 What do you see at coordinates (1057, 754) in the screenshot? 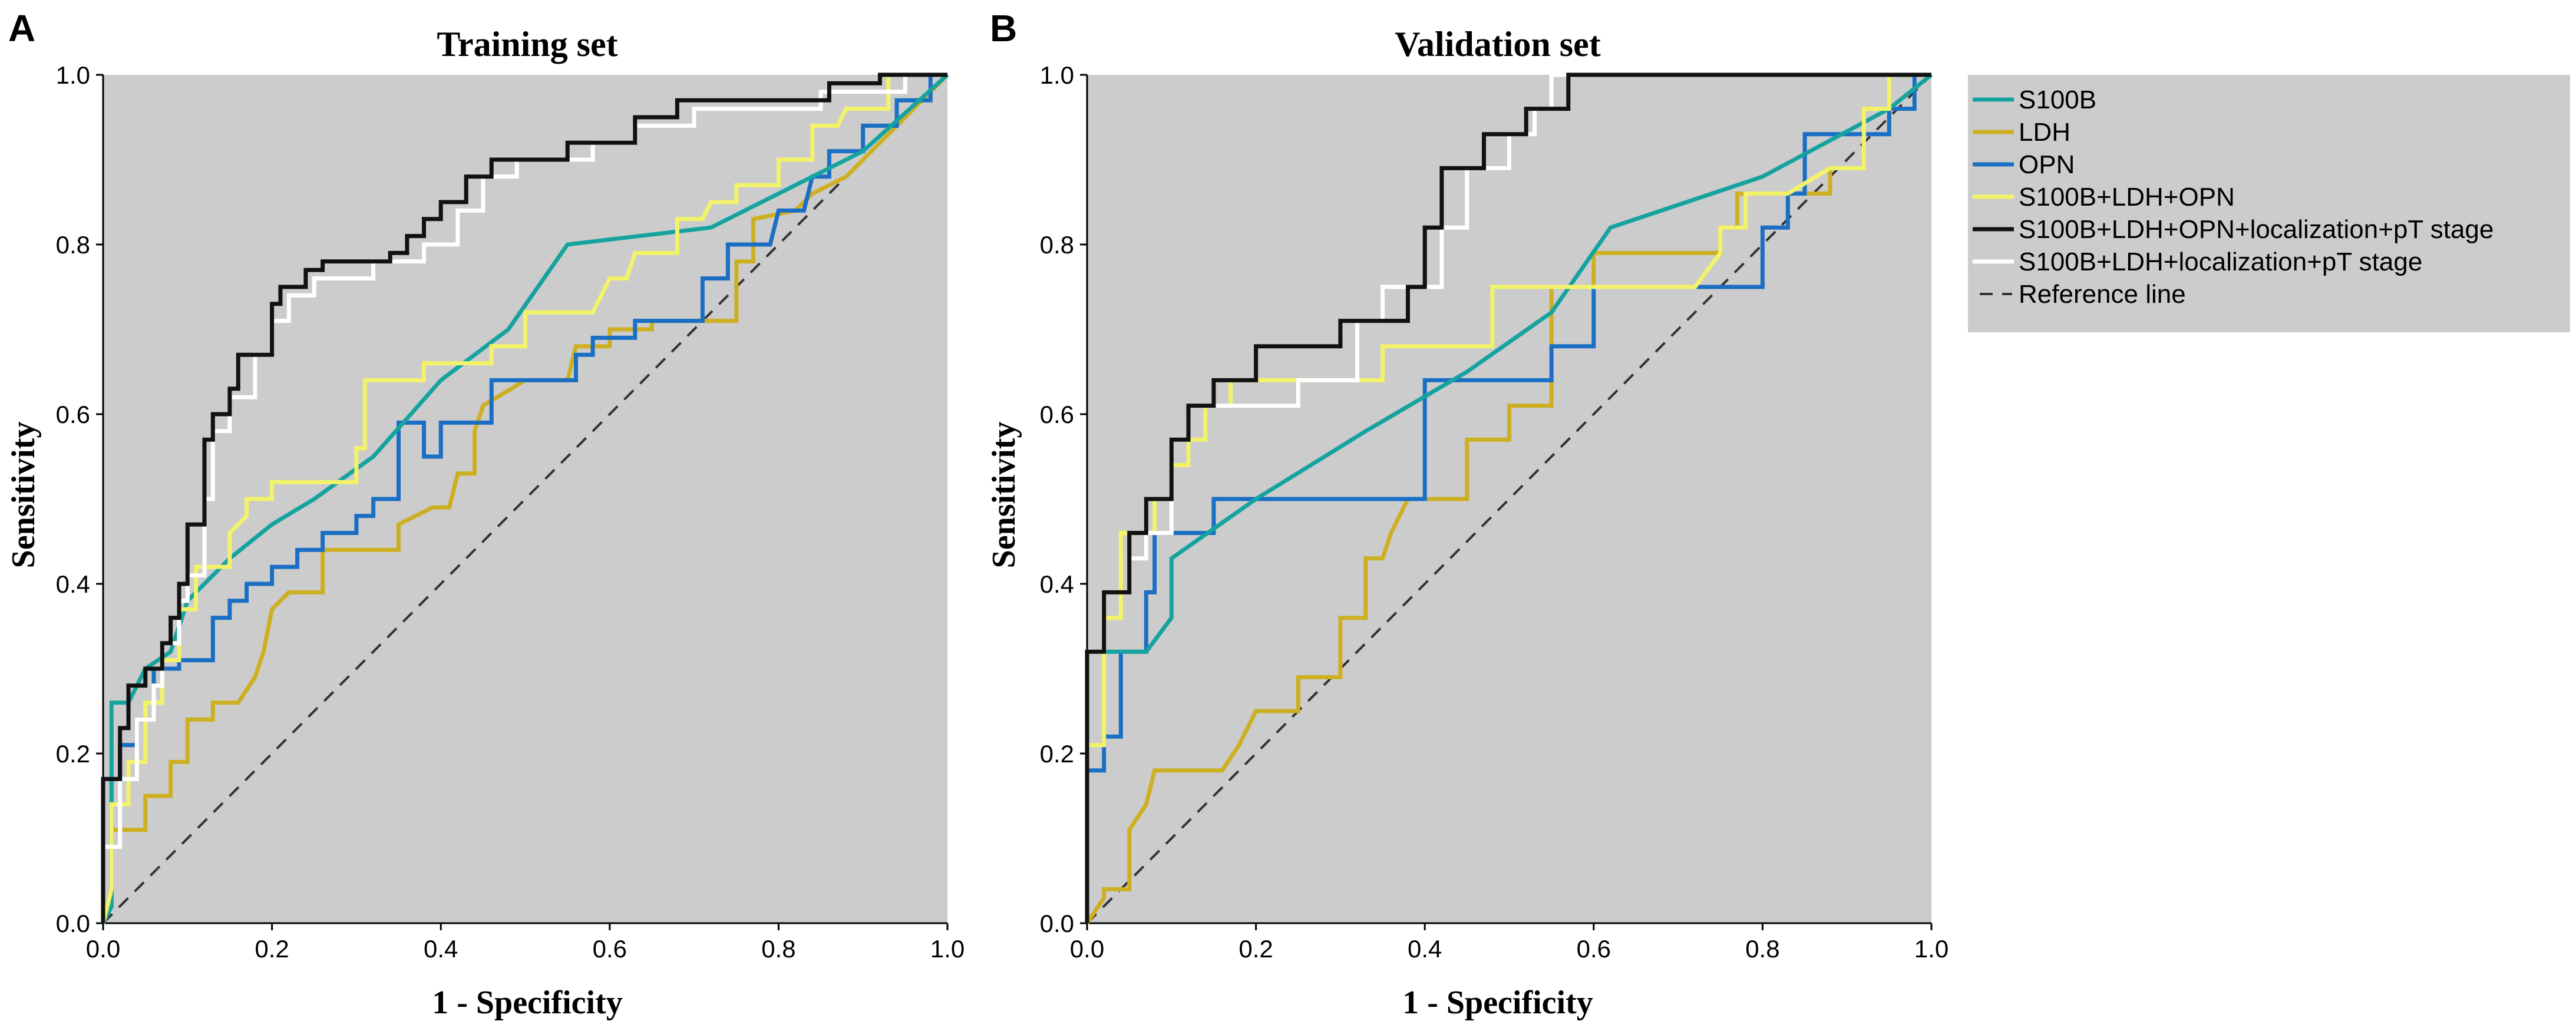
I see `y-tick-label-validation: 0.2` at bounding box center [1057, 754].